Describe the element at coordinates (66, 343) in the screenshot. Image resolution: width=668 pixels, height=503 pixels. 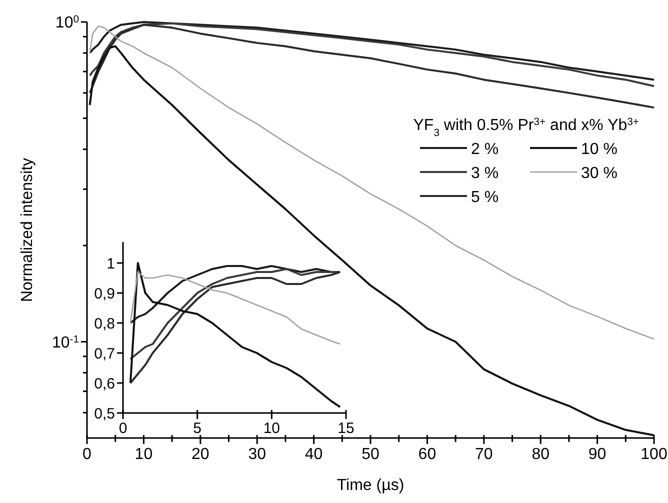
I see `y-tick-label: 10$^{-1}$` at that location.